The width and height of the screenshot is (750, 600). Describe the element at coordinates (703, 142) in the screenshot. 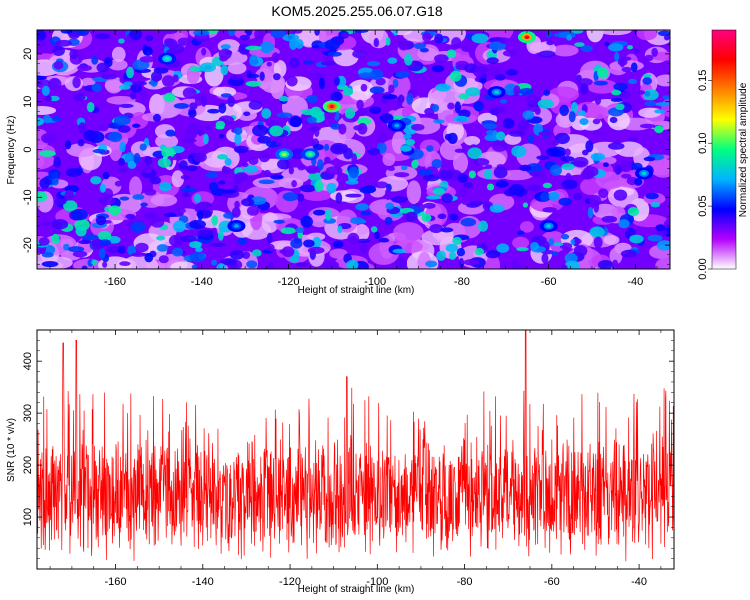

I see `colorbar-tick-label: 0.10` at that location.